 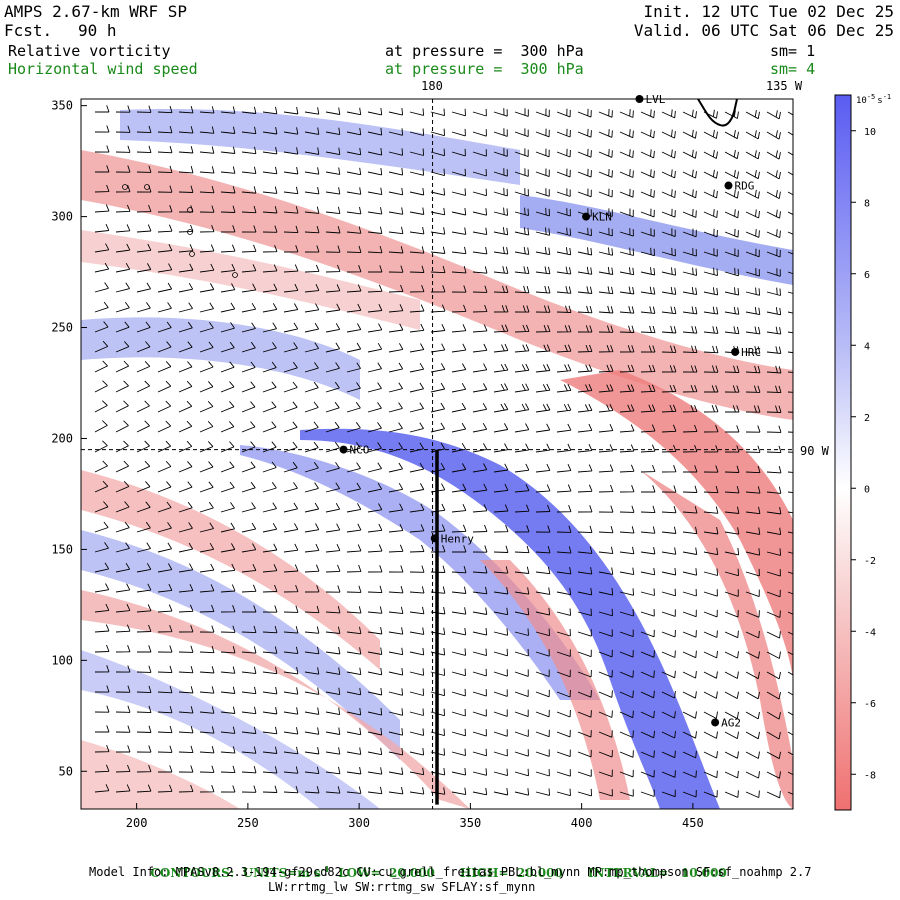 What do you see at coordinates (744, 186) in the screenshot?
I see `station-label: RDG` at bounding box center [744, 186].